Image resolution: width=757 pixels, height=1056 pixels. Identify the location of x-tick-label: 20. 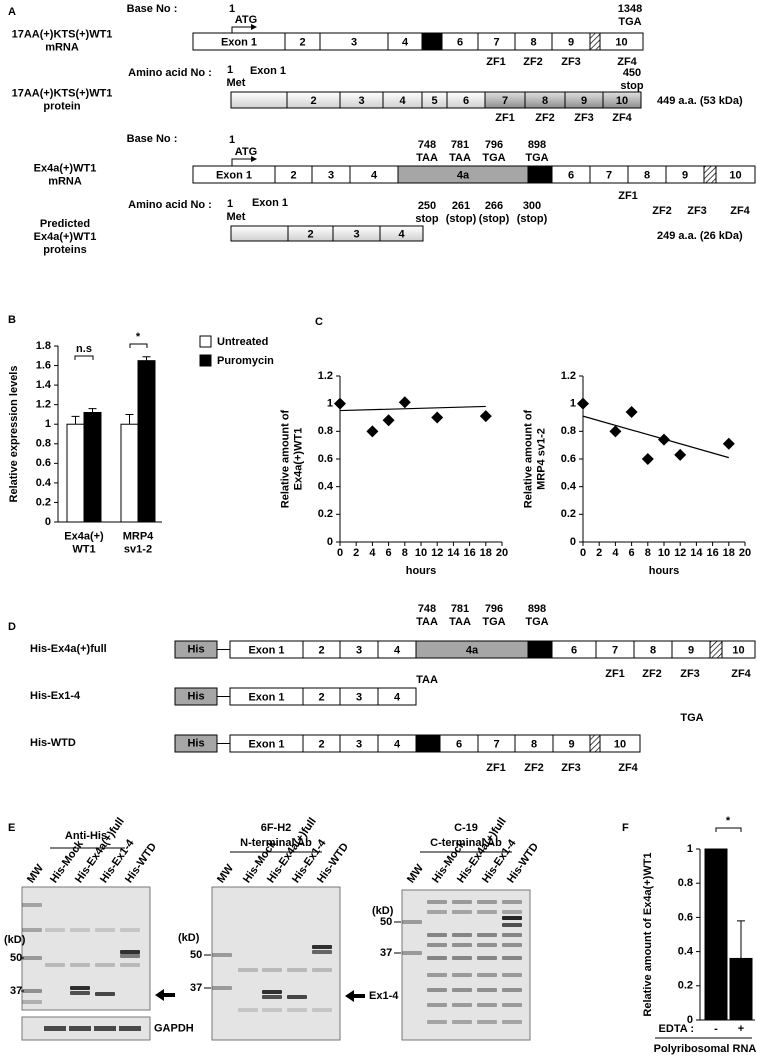
(502, 553).